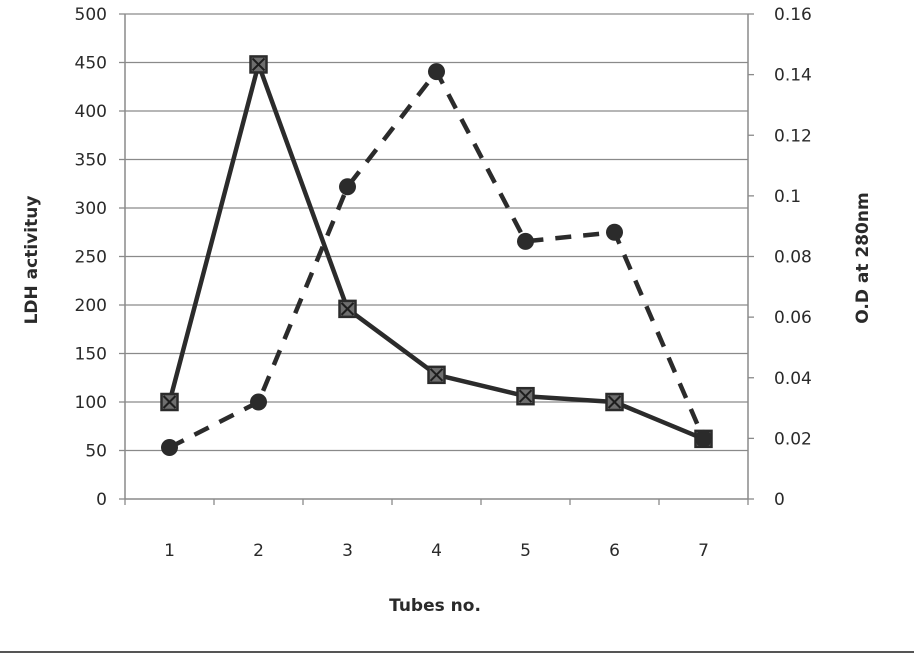 This screenshot has width=914, height=655. Describe the element at coordinates (91, 161) in the screenshot. I see `left-tick-label: 350` at that location.